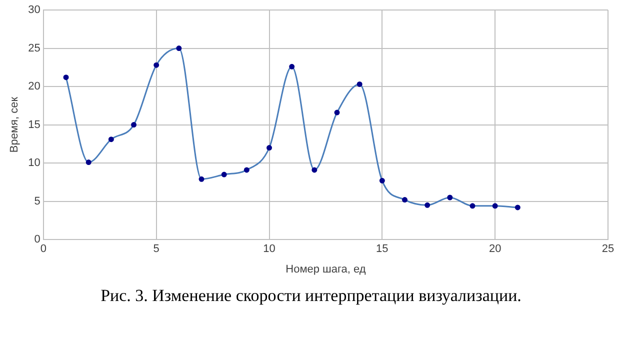 This screenshot has height=351, width=622. I want to click on x-tick-label: 5, so click(156, 249).